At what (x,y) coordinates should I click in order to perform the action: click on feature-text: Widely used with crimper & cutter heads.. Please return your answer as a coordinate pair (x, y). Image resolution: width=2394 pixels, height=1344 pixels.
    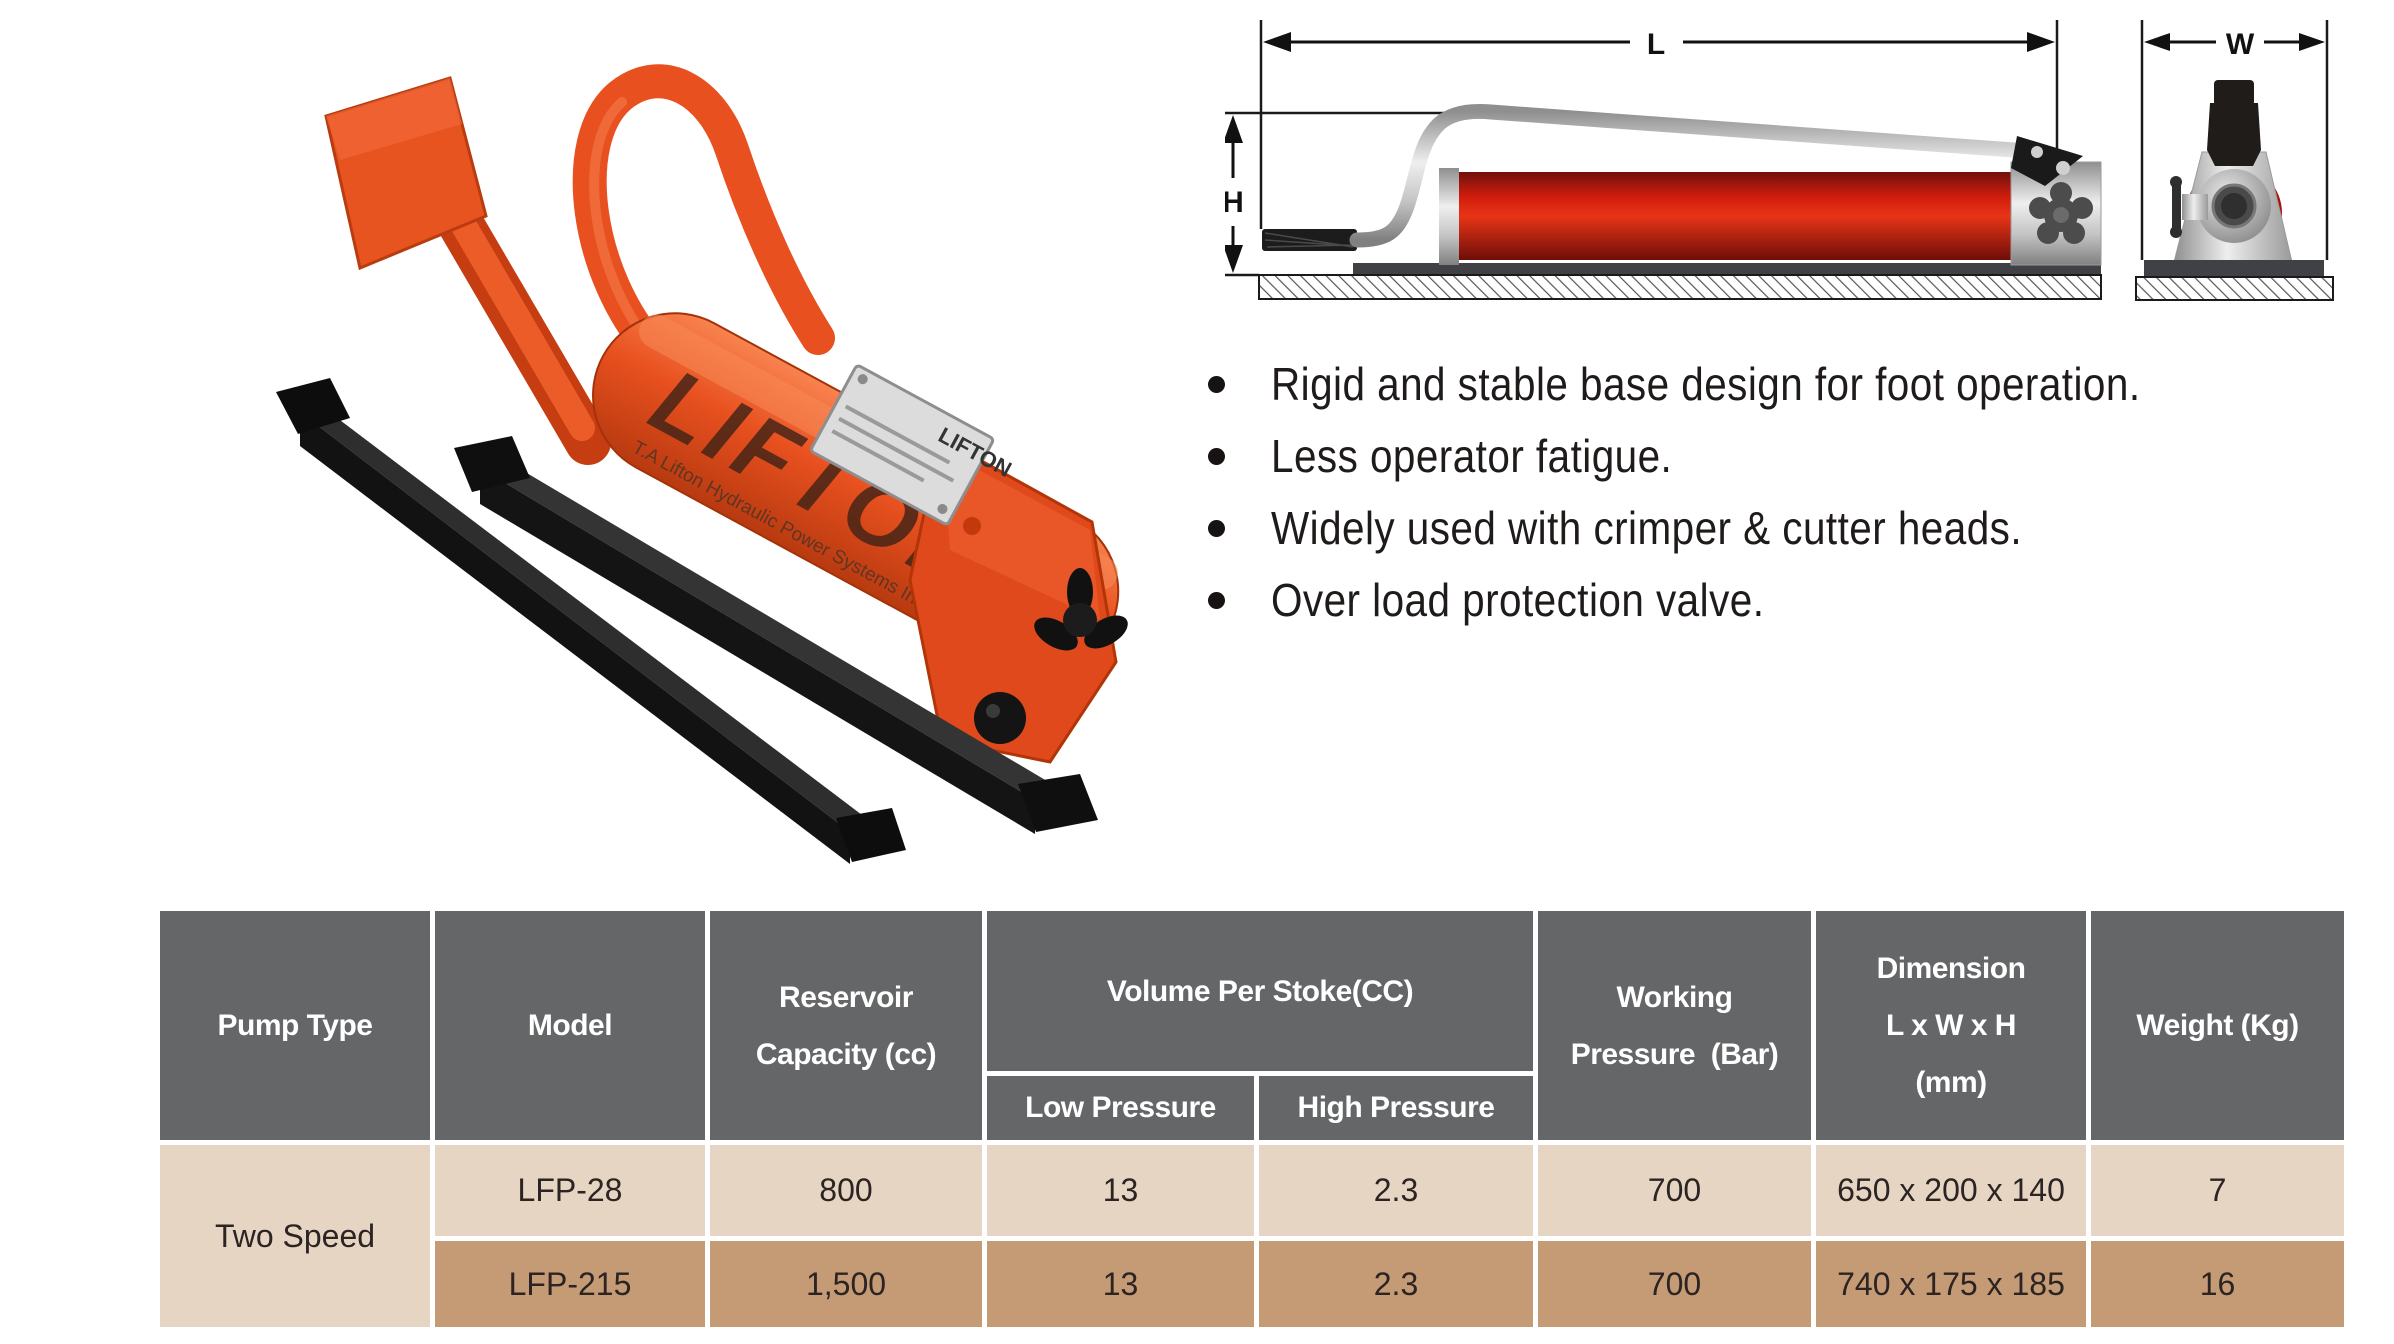
    Looking at the image, I should click on (1647, 528).